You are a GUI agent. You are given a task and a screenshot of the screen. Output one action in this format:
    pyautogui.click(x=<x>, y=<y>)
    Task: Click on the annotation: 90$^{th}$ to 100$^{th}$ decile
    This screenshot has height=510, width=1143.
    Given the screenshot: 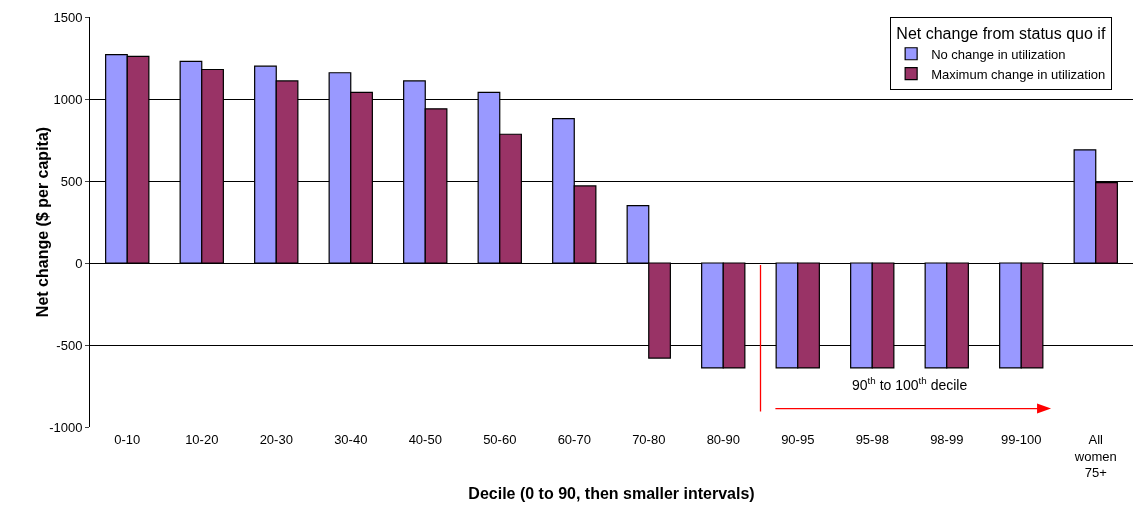 What is the action you would take?
    pyautogui.click(x=910, y=384)
    